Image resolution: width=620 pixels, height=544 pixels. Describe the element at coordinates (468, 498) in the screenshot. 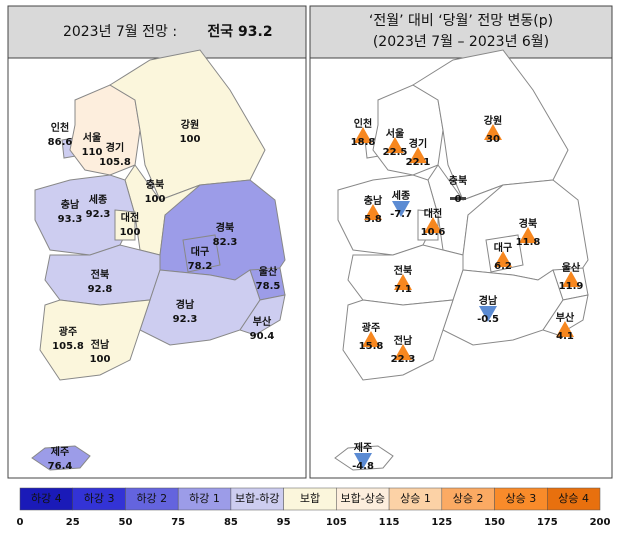

I see `legend-label: 상승 2` at that location.